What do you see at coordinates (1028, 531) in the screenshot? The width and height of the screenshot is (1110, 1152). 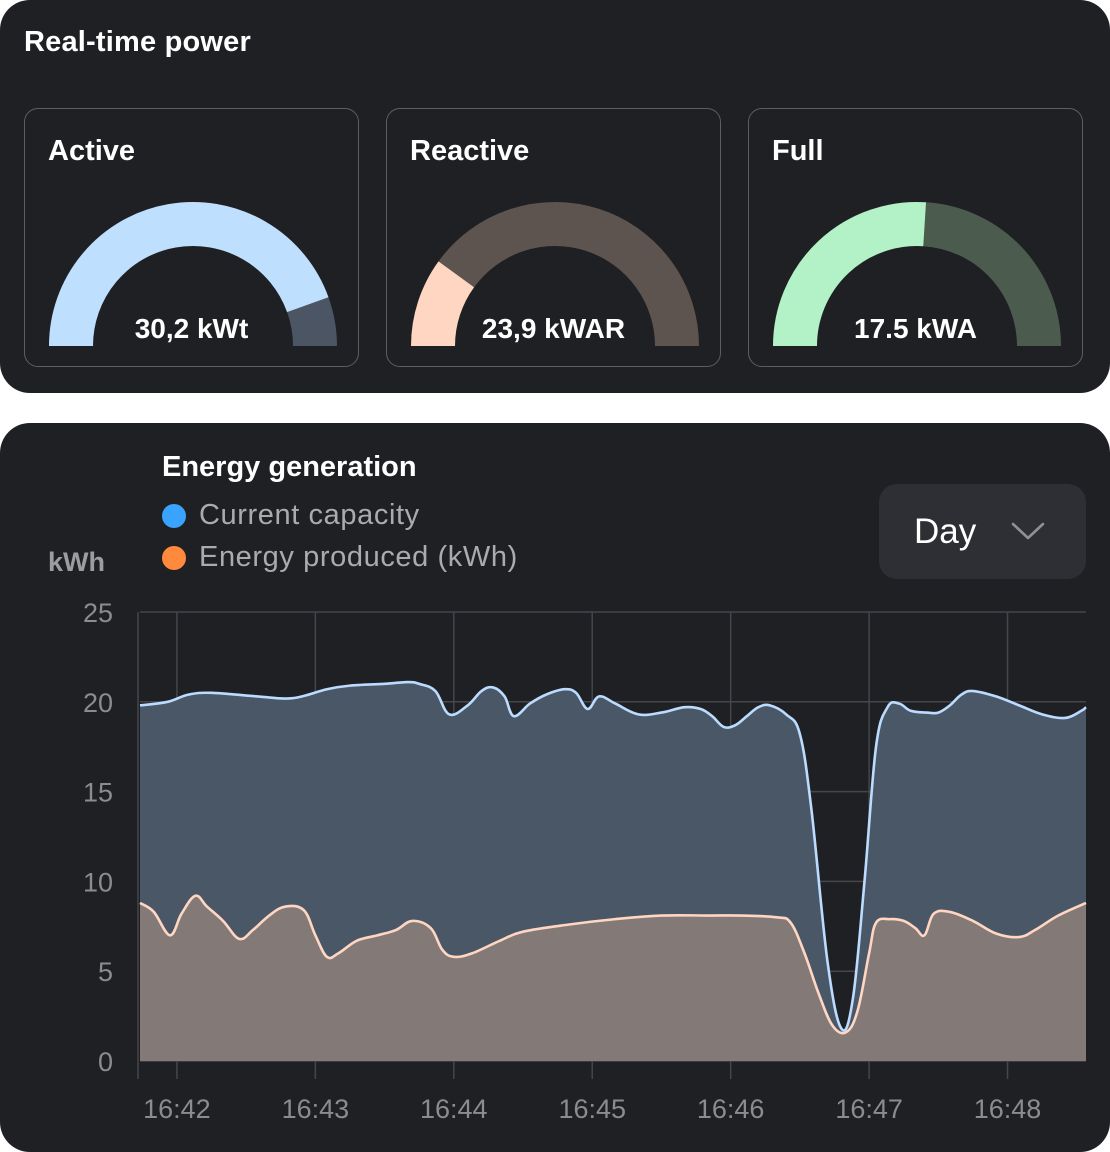 I see `chevron-down-icon` at bounding box center [1028, 531].